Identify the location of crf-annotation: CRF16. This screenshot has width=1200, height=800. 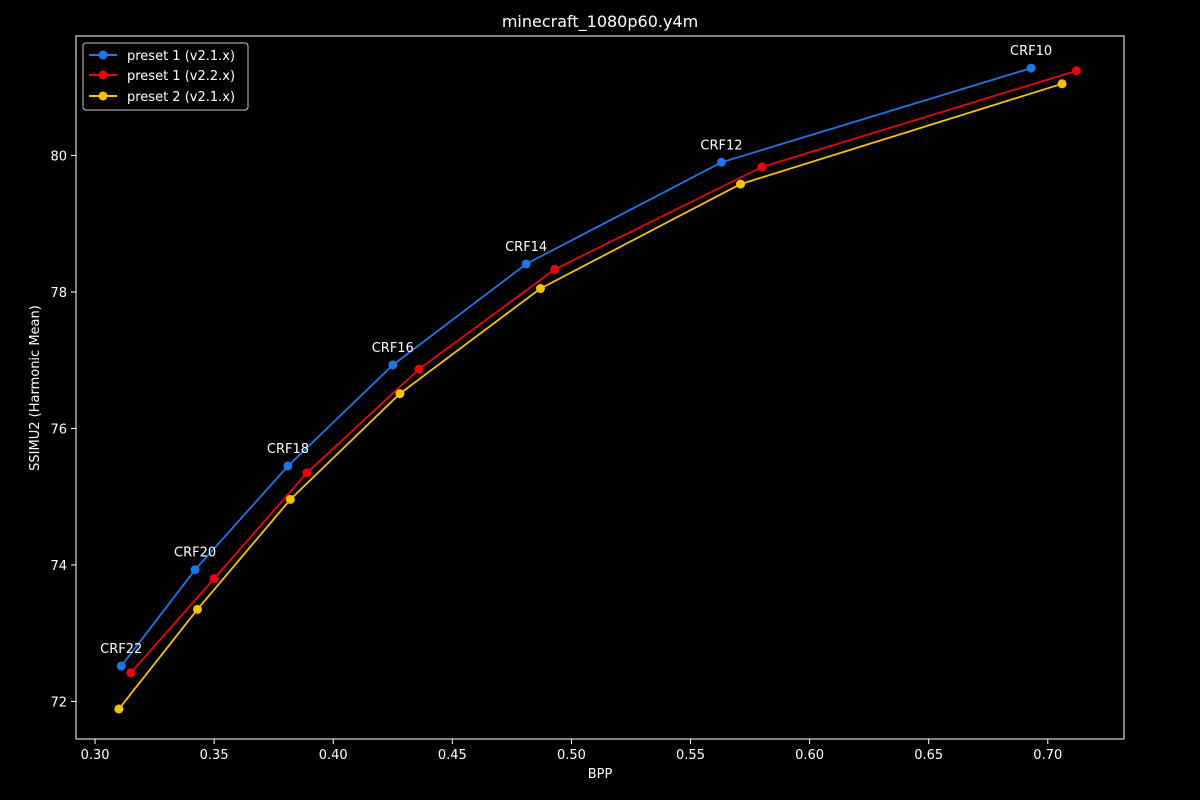
(393, 348).